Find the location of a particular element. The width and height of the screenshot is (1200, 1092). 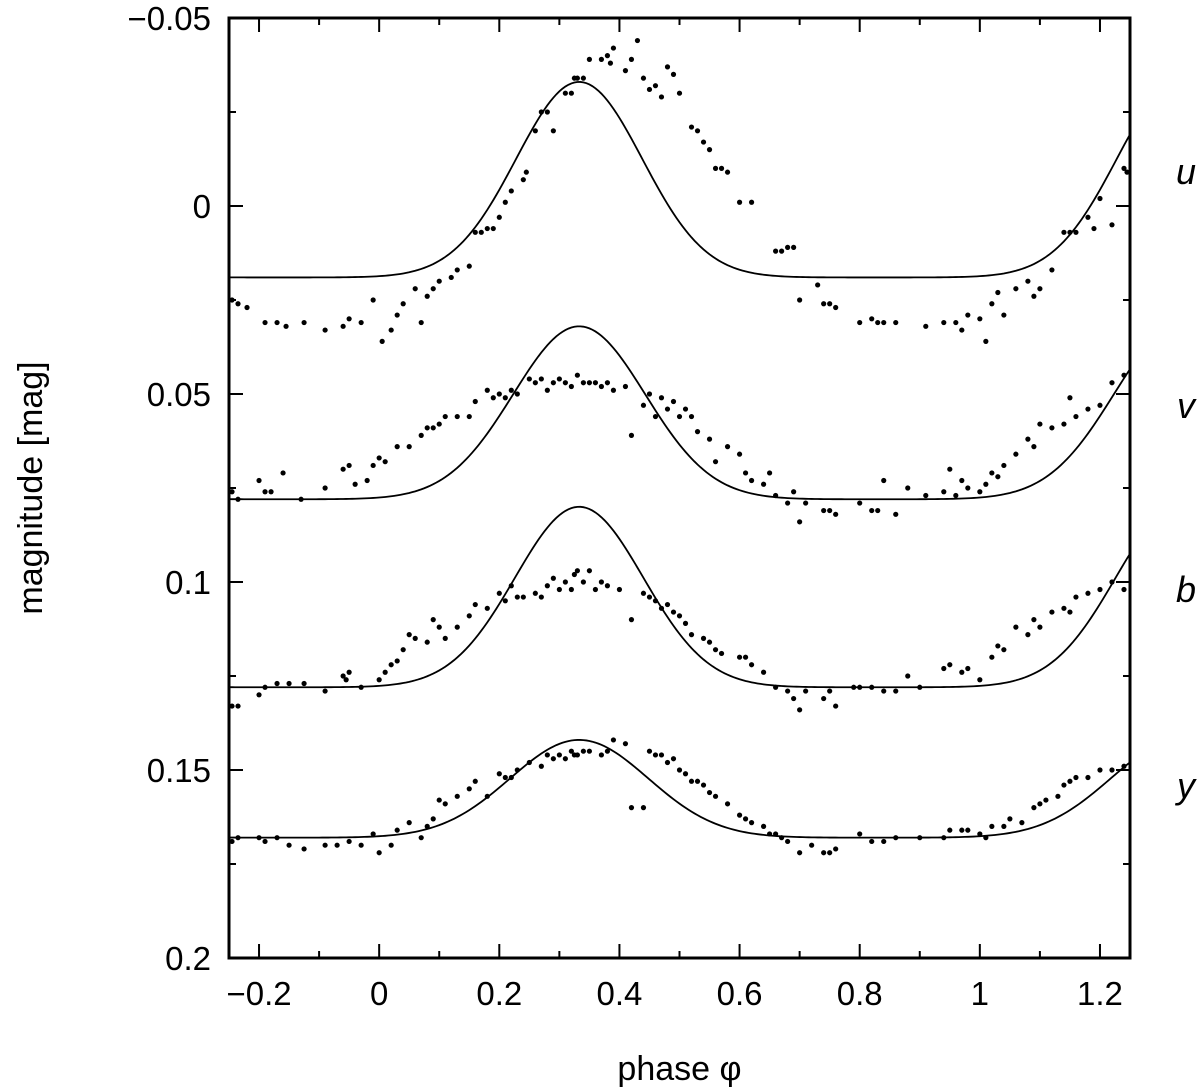

y-tick-label: −0.05 is located at coordinates (170, 18).